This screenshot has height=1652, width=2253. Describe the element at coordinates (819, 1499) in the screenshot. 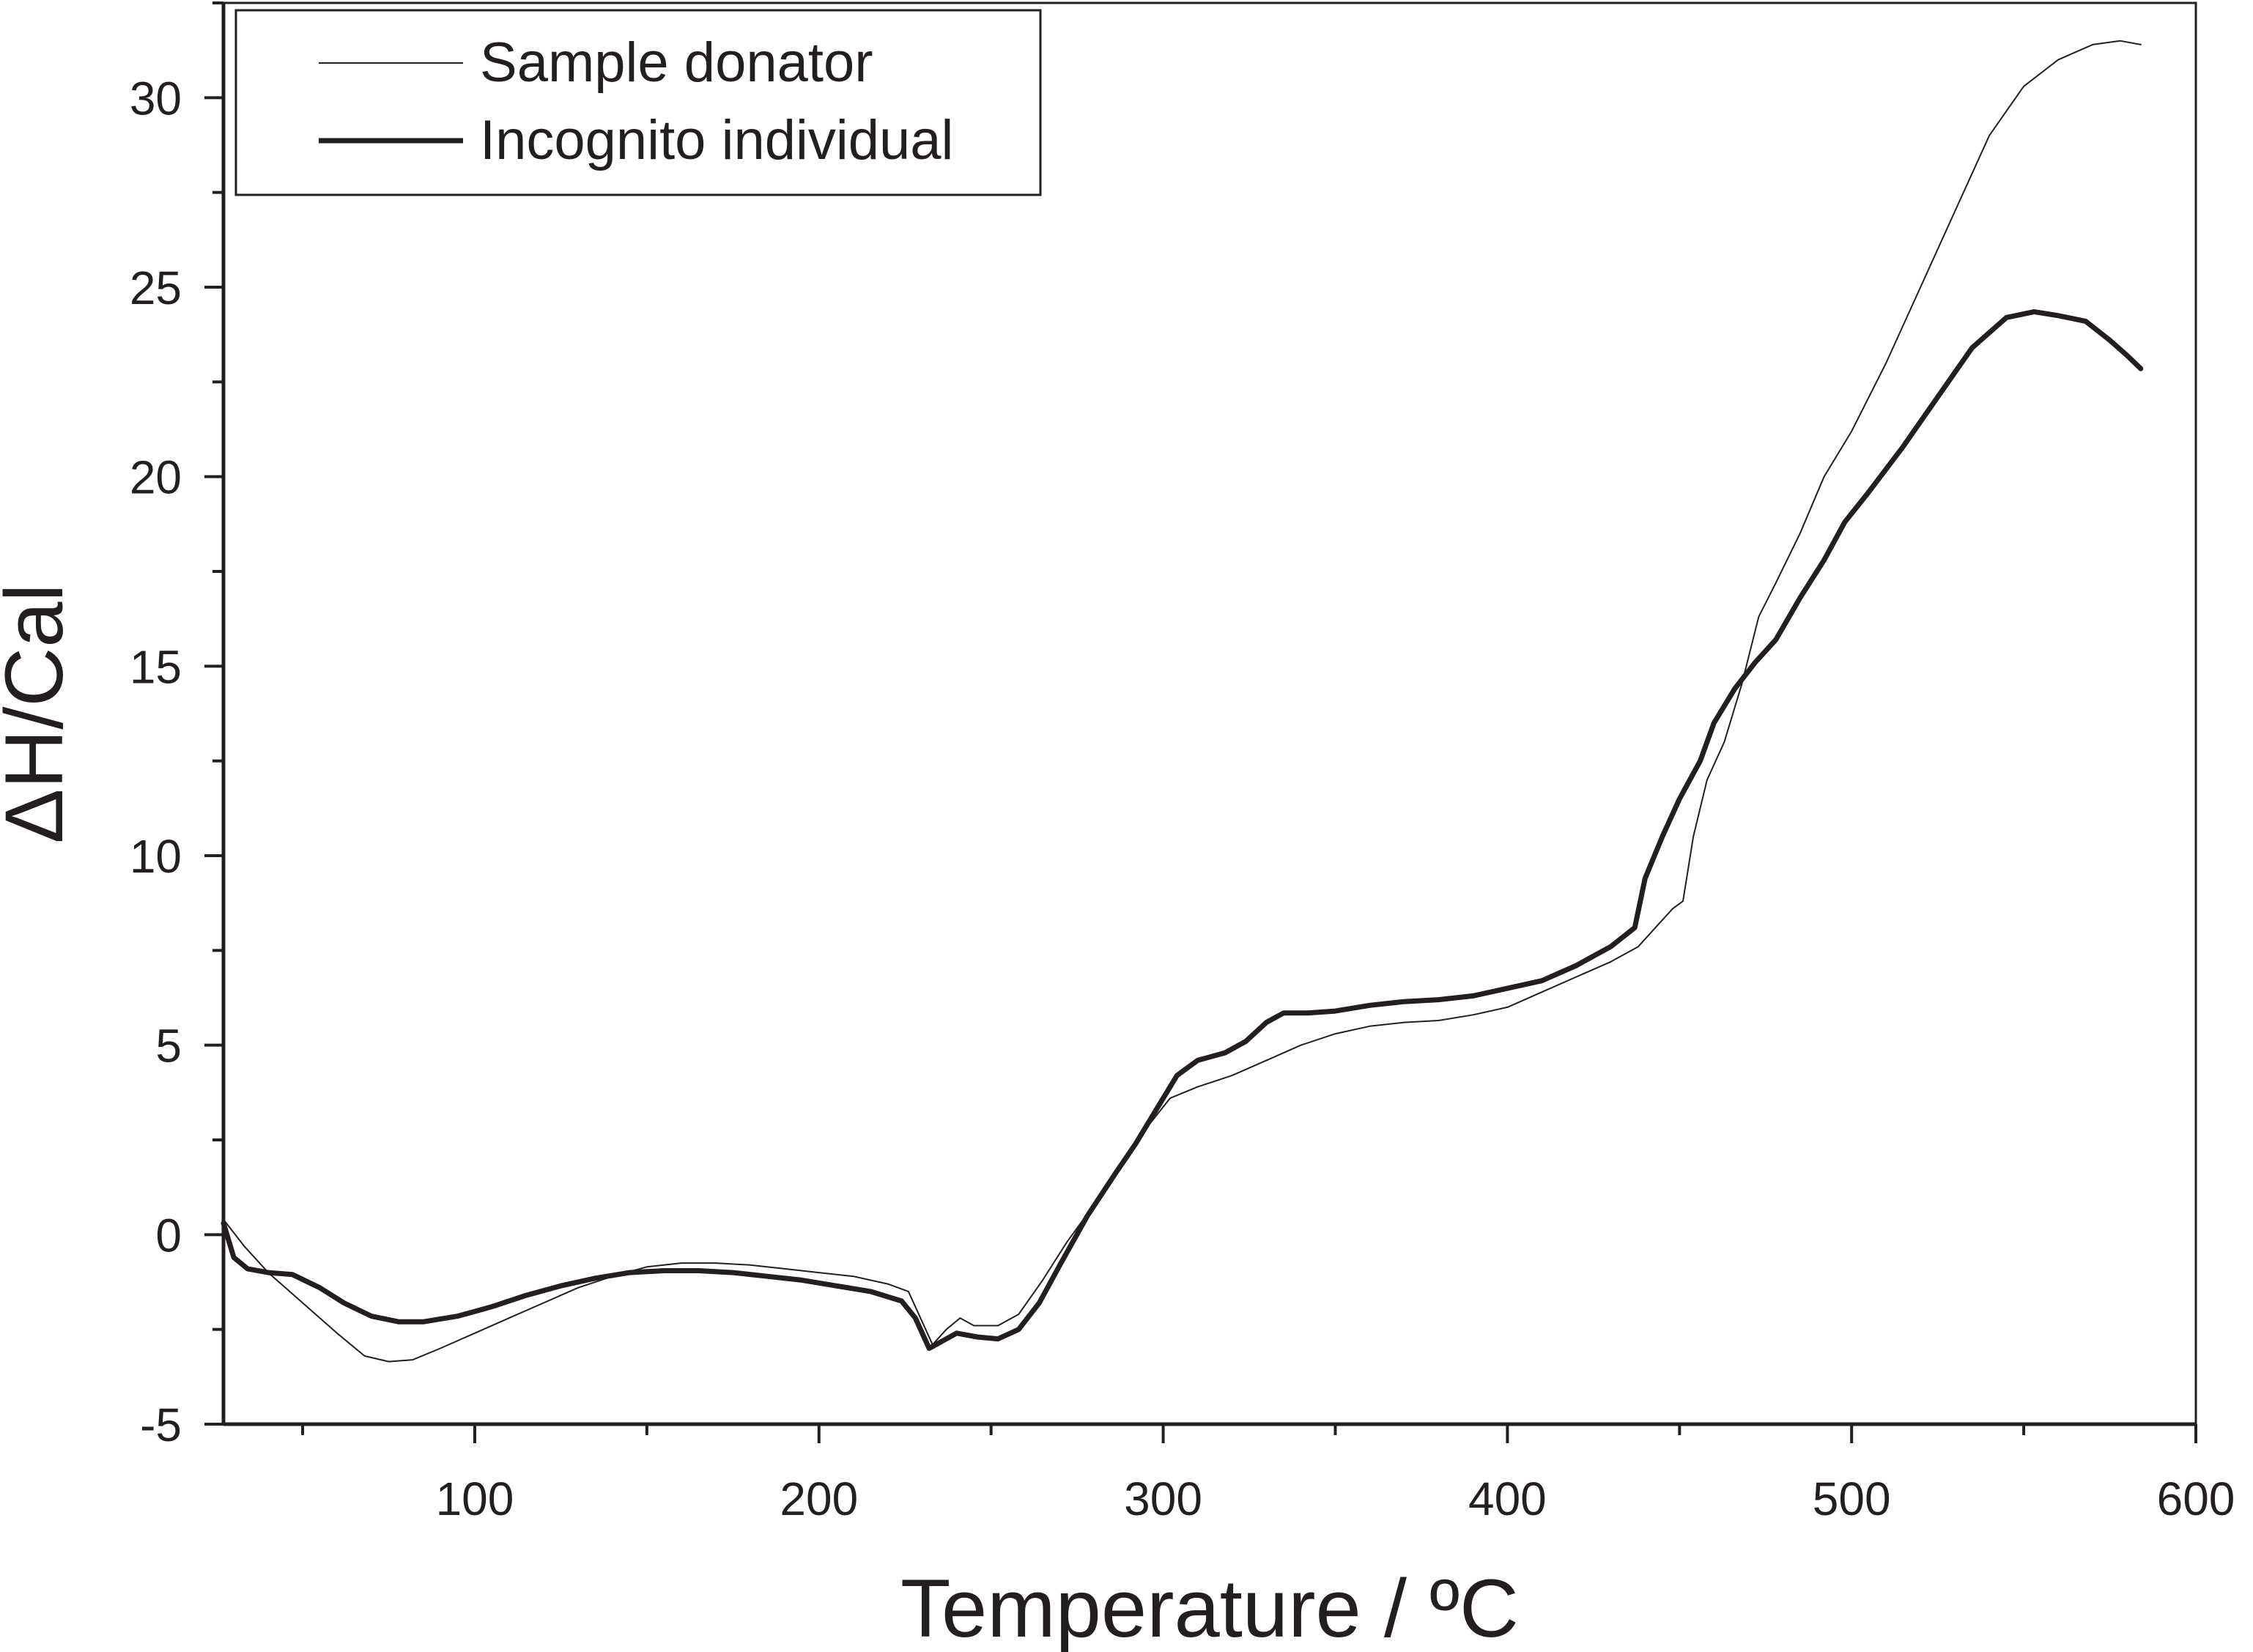

I see `x-tick-label-200: 200` at that location.